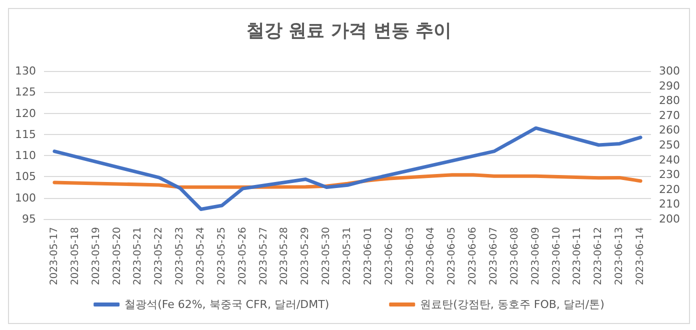  What do you see at coordinates (669, 71) in the screenshot?
I see `y2-tick-label: 300` at bounding box center [669, 71].